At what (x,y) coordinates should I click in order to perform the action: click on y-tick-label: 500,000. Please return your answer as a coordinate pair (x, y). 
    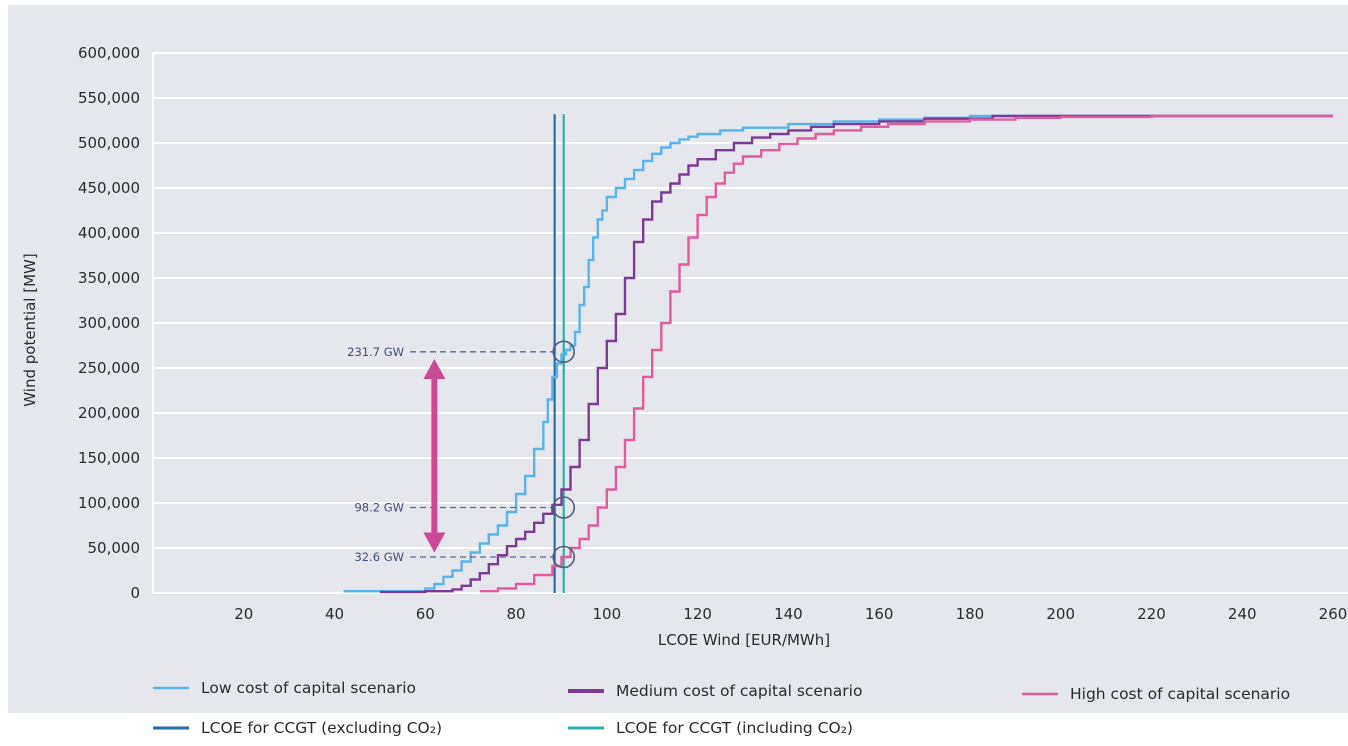
    Looking at the image, I should click on (109, 143).